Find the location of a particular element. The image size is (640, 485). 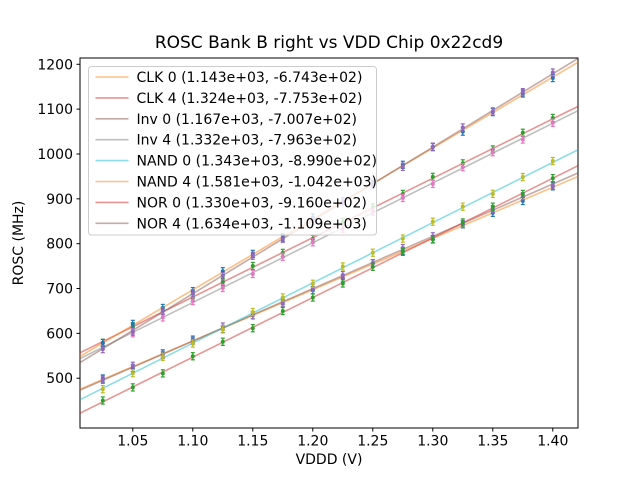

y-tick-label: 500 is located at coordinates (59, 379).